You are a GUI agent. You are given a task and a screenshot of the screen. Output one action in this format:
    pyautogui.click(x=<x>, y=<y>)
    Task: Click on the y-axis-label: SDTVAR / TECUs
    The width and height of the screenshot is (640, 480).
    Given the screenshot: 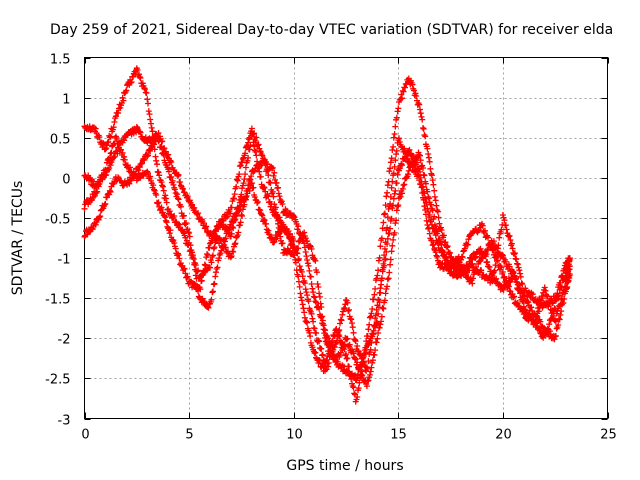 What is the action you would take?
    pyautogui.click(x=18, y=238)
    